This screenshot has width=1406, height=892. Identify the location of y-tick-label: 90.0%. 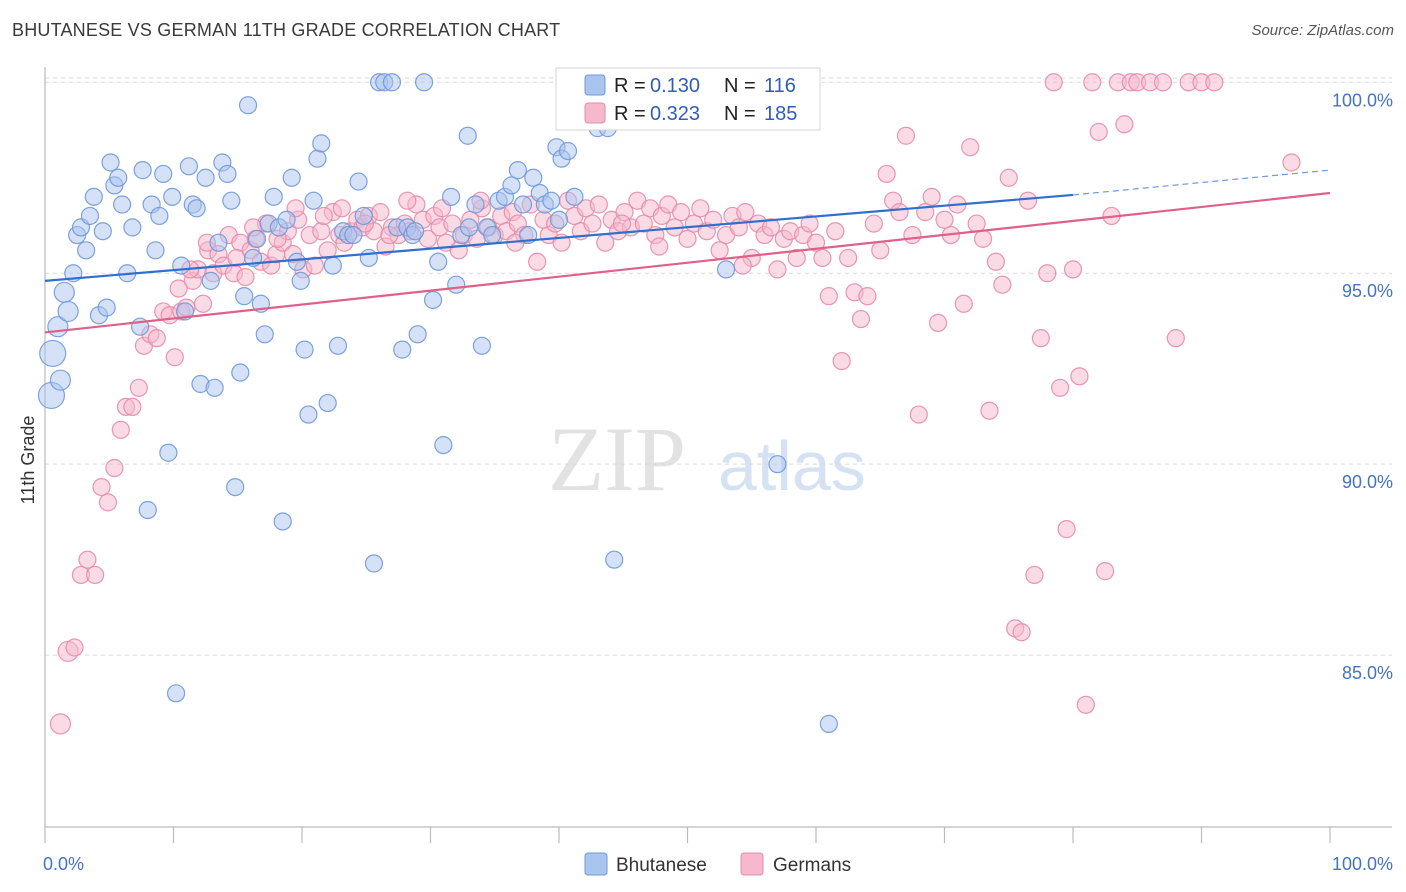
(1367, 482).